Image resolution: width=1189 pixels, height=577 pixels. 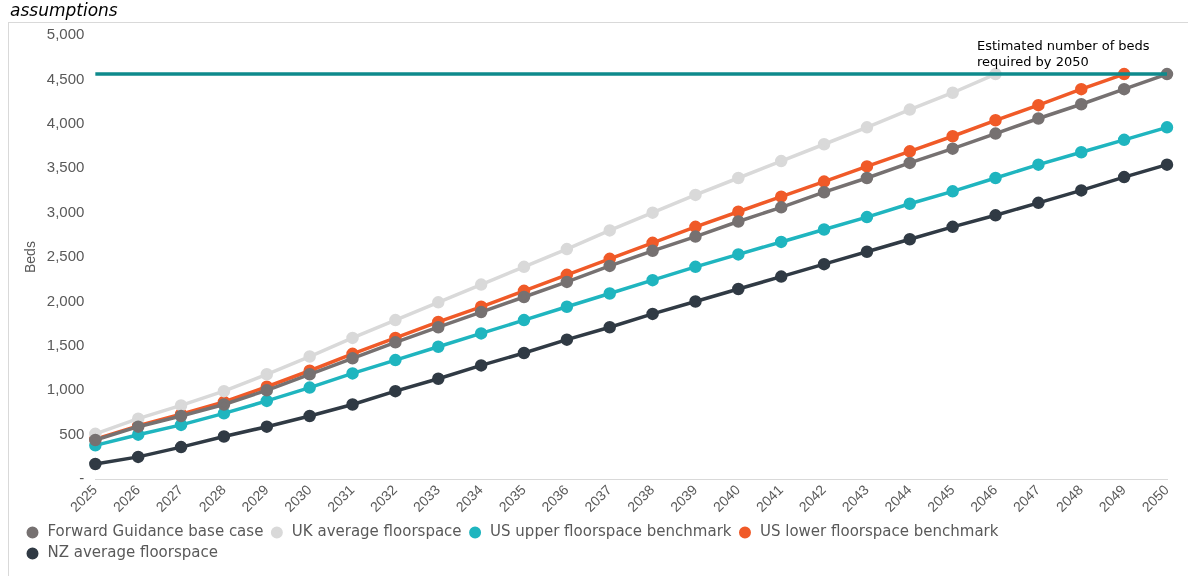 What do you see at coordinates (64, 10) in the screenshot?
I see `chart-title: assumptions` at bounding box center [64, 10].